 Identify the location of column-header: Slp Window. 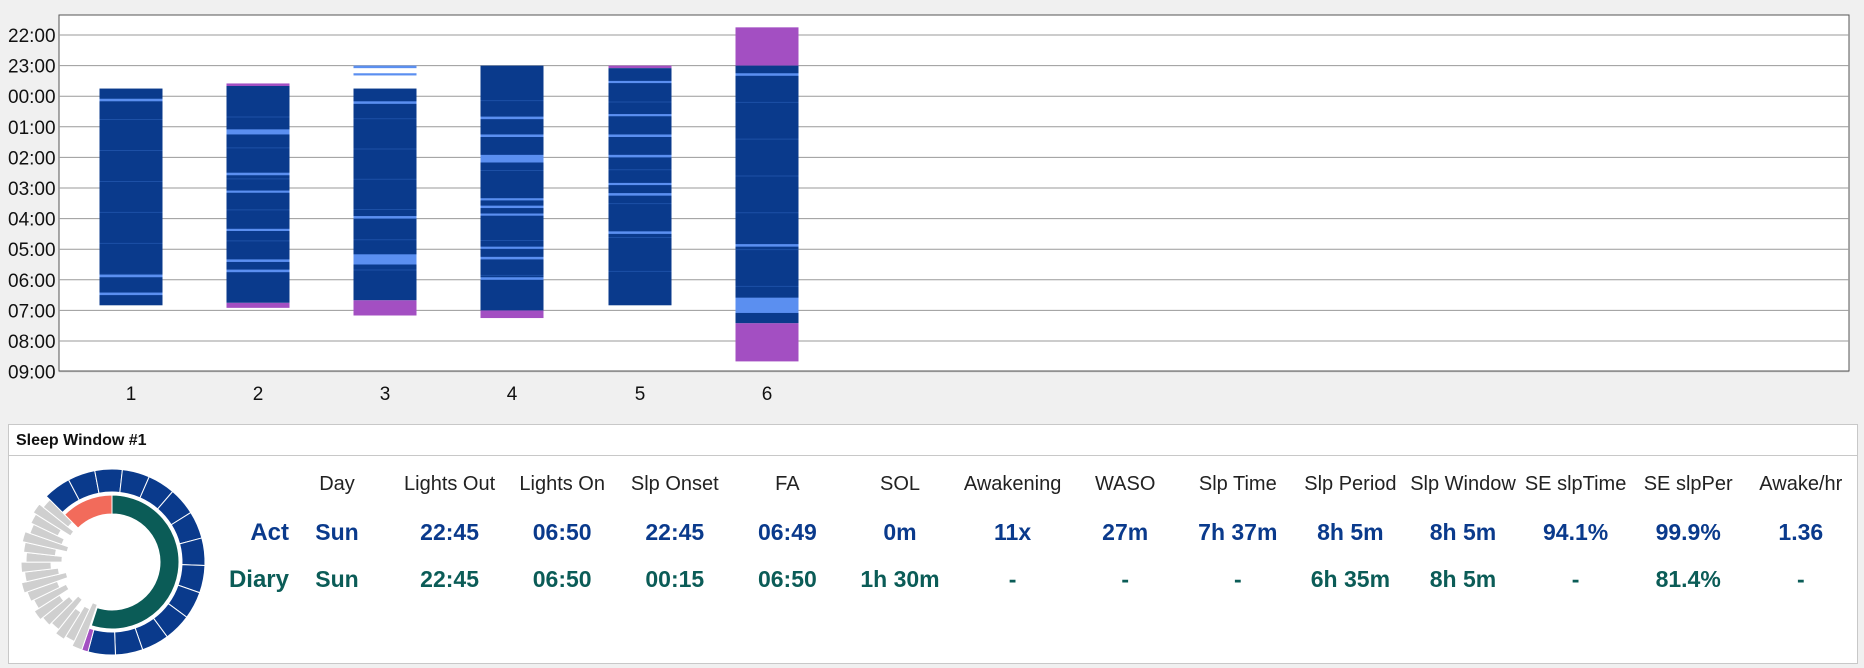
(1463, 484).